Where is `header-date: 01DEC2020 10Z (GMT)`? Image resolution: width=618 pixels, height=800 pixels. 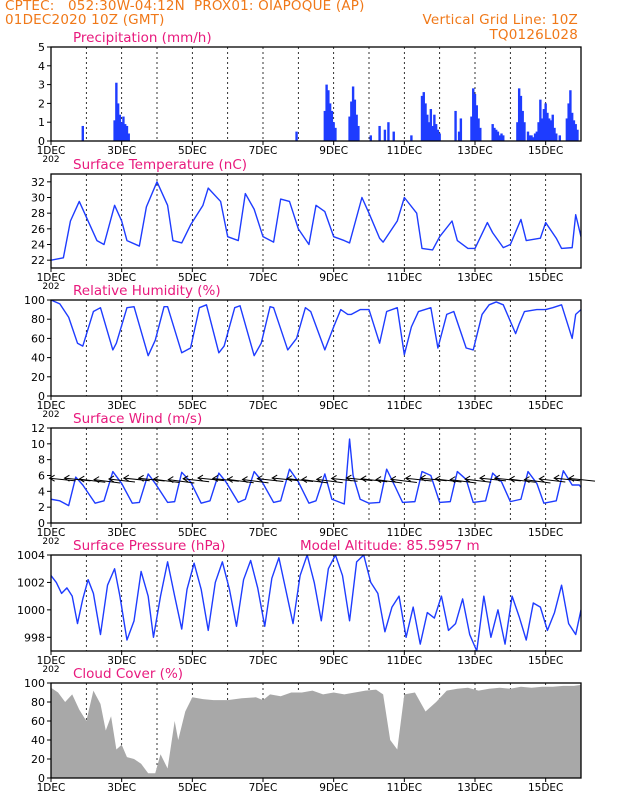
header-date: 01DEC2020 10Z (GMT) is located at coordinates (85, 20).